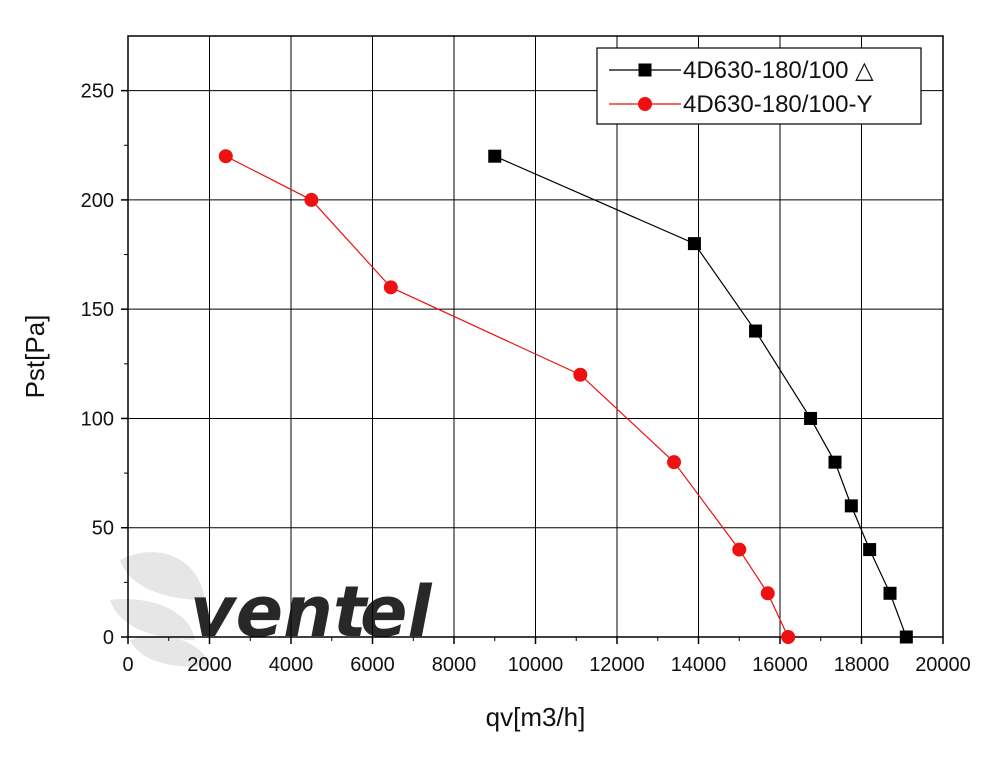 Image resolution: width=994 pixels, height=758 pixels. What do you see at coordinates (291, 665) in the screenshot?
I see `x-tick-label: 4000` at bounding box center [291, 665].